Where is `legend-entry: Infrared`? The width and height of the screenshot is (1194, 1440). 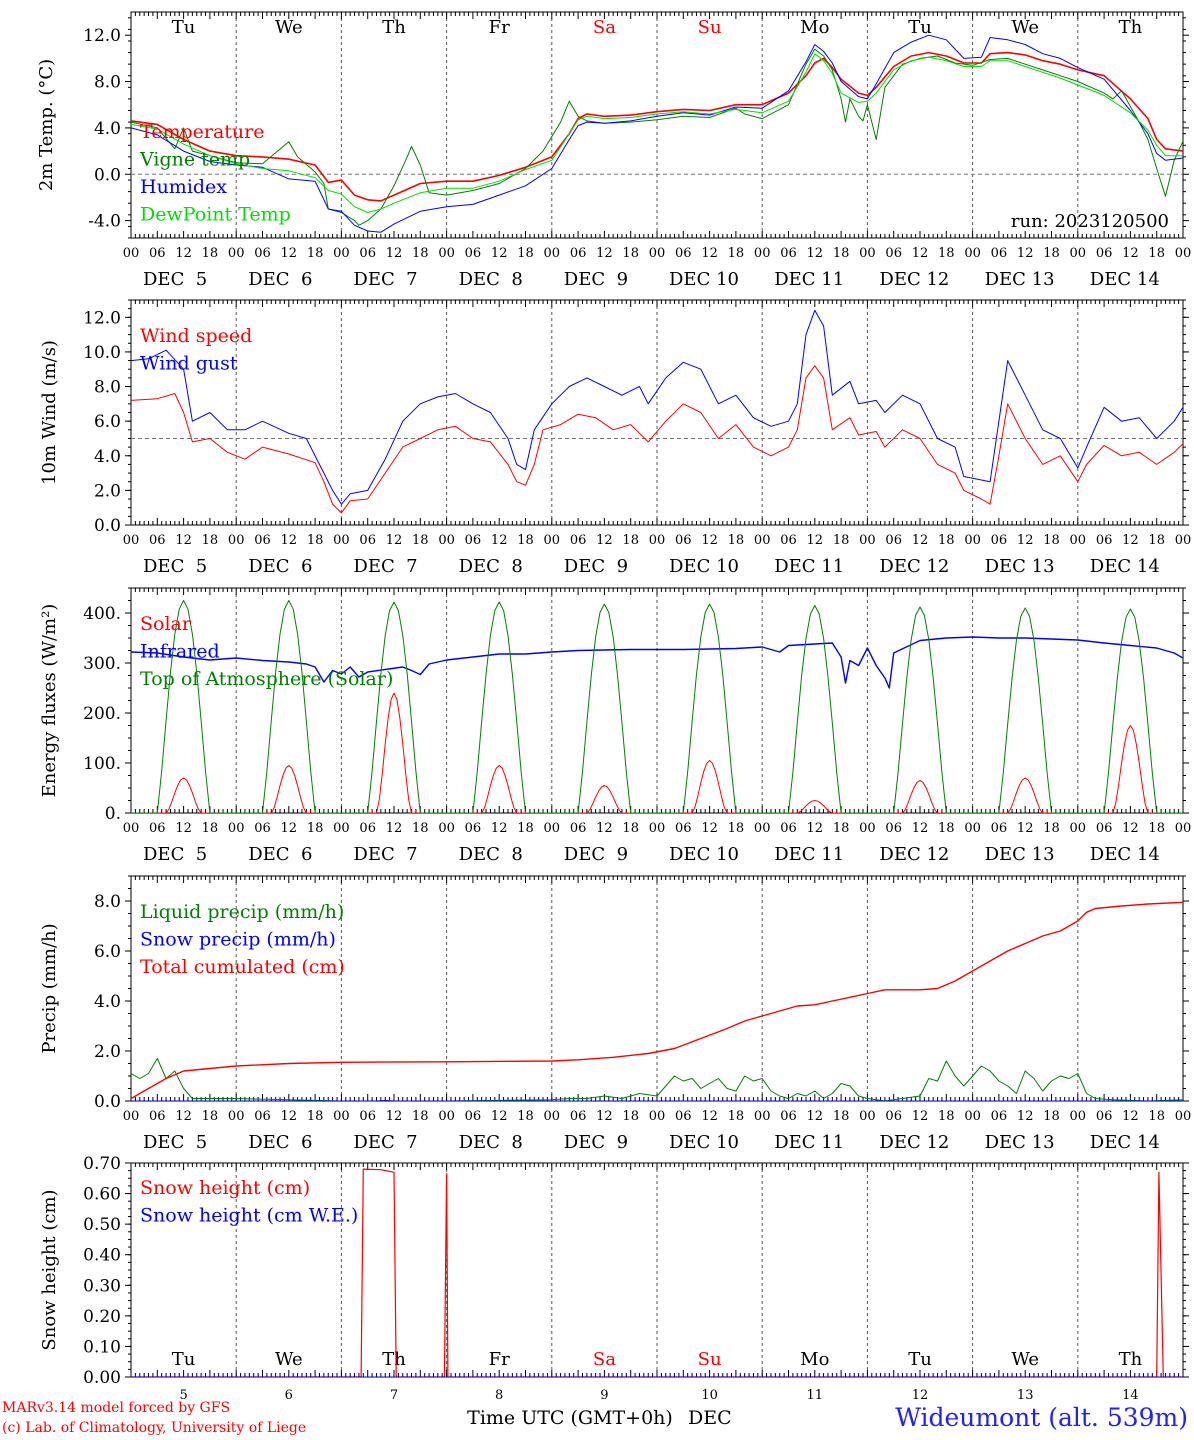 legend-entry: Infrared is located at coordinates (180, 652).